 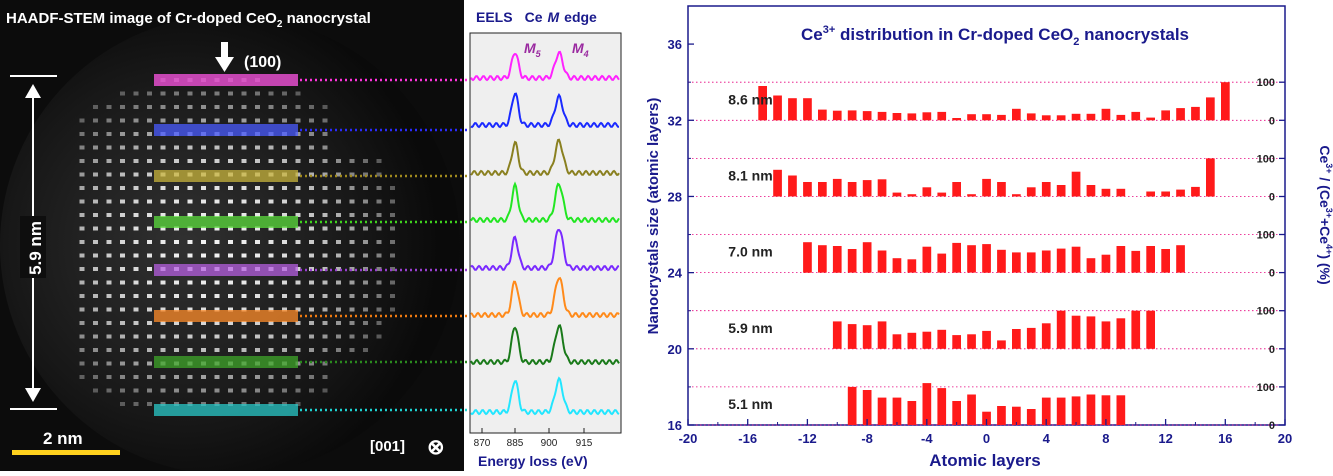 What do you see at coordinates (1266, 388) in the screenshot?
I see `chart-y2-tick-label: 100` at bounding box center [1266, 388].